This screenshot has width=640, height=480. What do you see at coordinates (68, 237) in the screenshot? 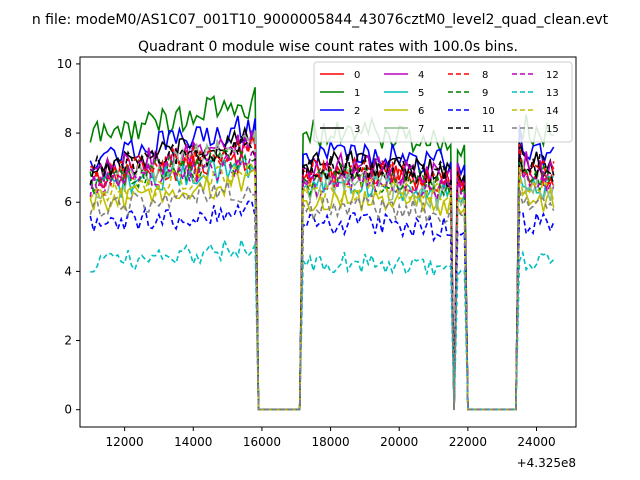
I see `y-axis: 0 2 4 6 8 10` at bounding box center [68, 237].